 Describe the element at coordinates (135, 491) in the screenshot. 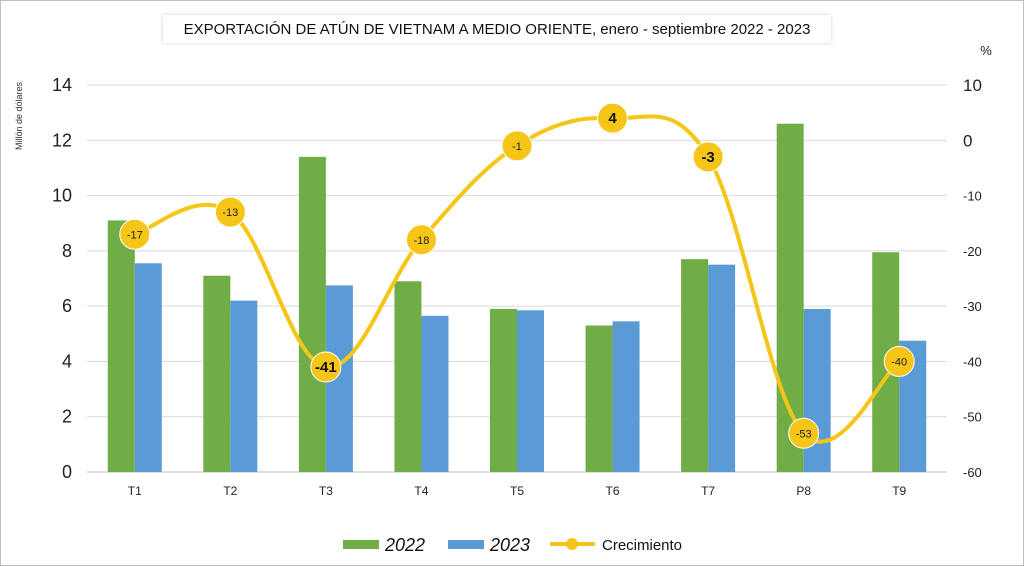

I see `x-tick-label: T1` at that location.